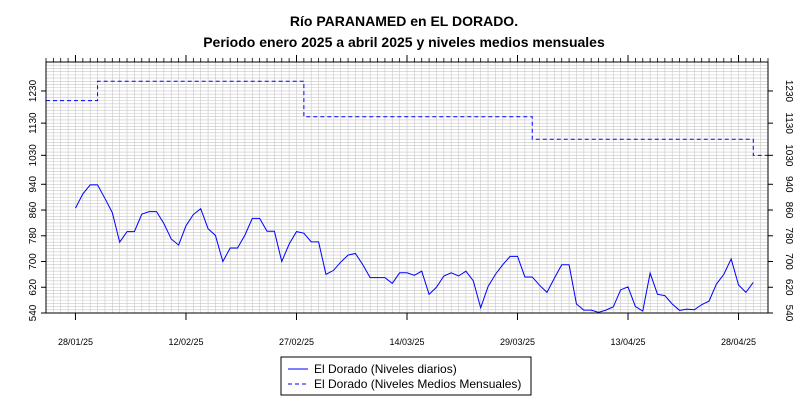 Image resolution: width=800 pixels, height=400 pixels. What do you see at coordinates (33, 184) in the screenshot?
I see `y-tick-label-left: 940` at bounding box center [33, 184].